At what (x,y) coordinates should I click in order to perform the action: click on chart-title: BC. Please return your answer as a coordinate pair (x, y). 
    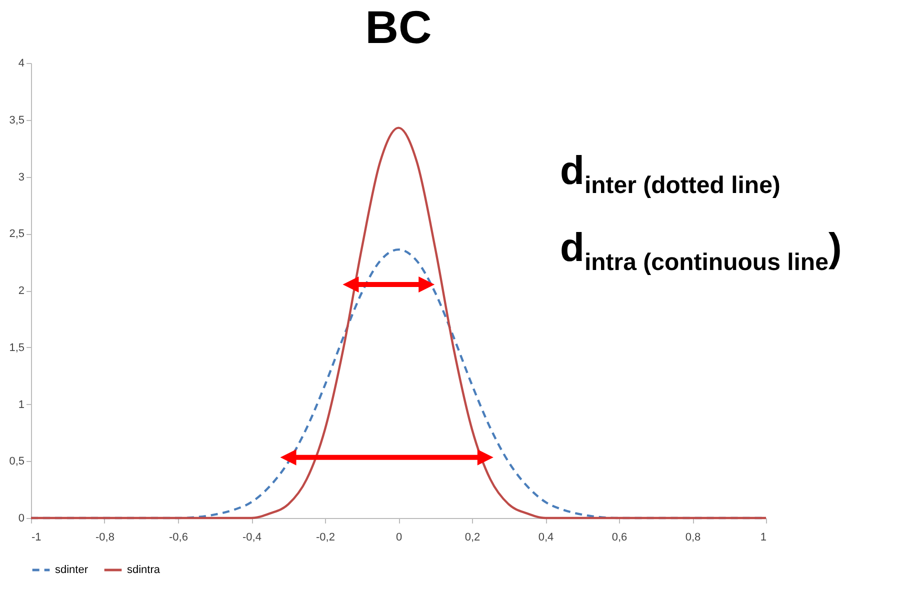
    Looking at the image, I should click on (398, 27).